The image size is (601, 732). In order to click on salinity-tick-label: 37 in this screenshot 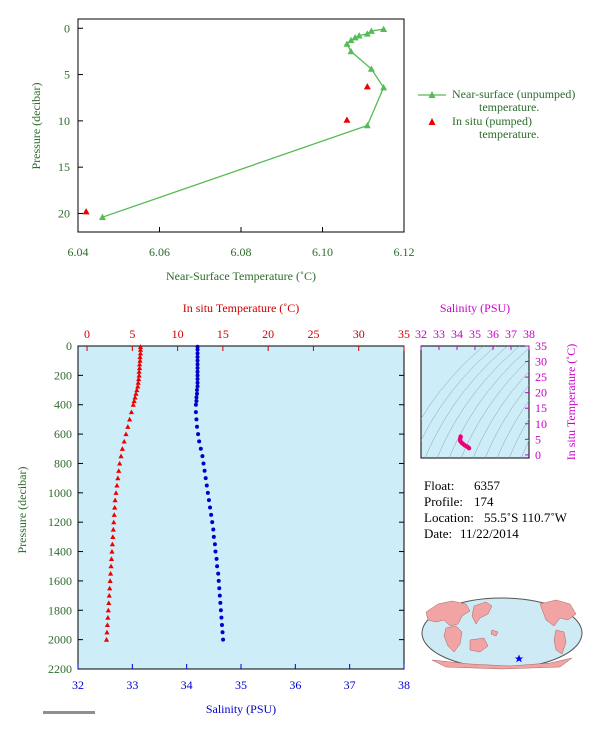, I will do `click(350, 685)`.